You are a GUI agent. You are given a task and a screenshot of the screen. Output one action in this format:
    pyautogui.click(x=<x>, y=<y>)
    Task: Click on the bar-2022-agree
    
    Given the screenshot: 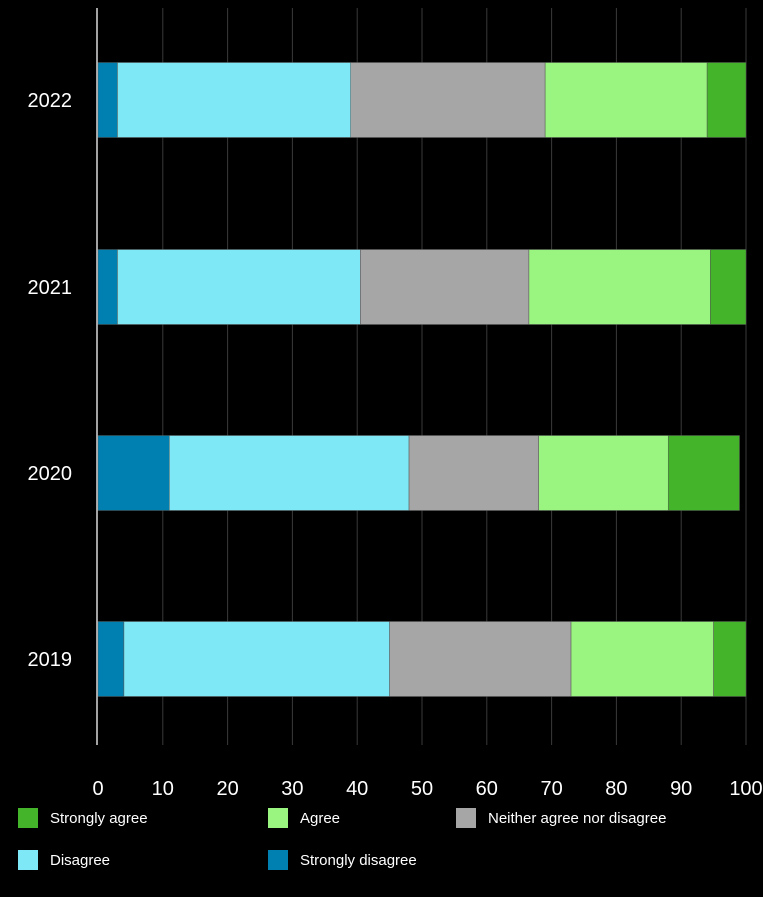 What is the action you would take?
    pyautogui.click(x=626, y=100)
    